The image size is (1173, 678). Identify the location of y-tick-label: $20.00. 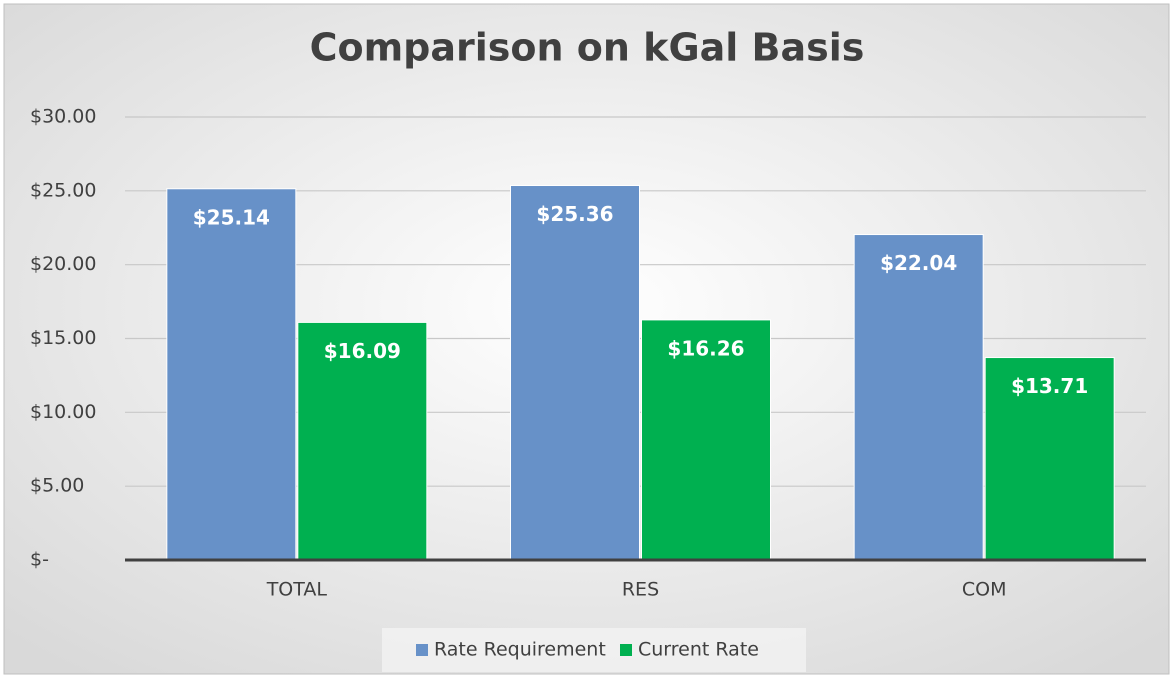
(63, 264).